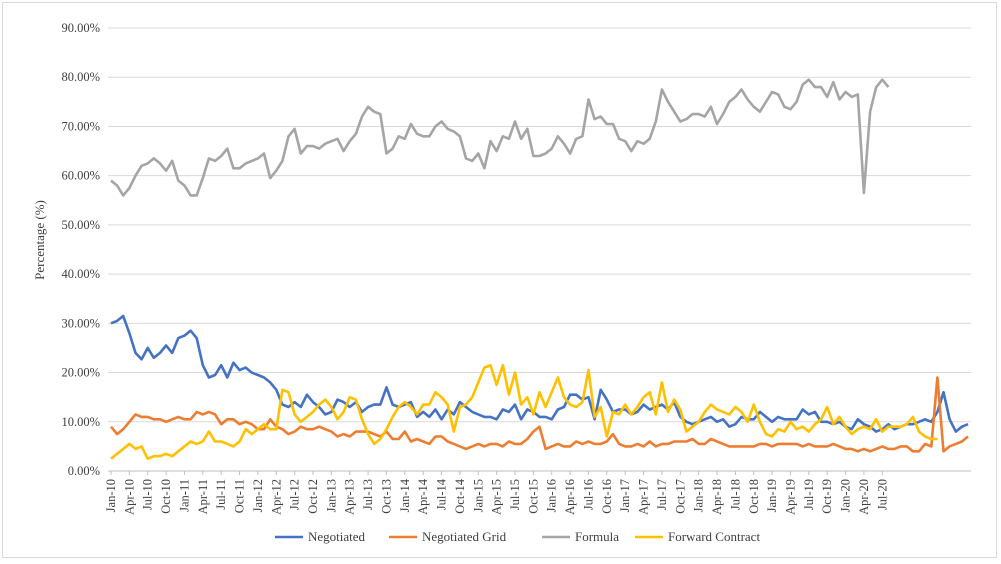  What do you see at coordinates (423, 496) in the screenshot?
I see `x-tick-label: Apr-14` at bounding box center [423, 496].